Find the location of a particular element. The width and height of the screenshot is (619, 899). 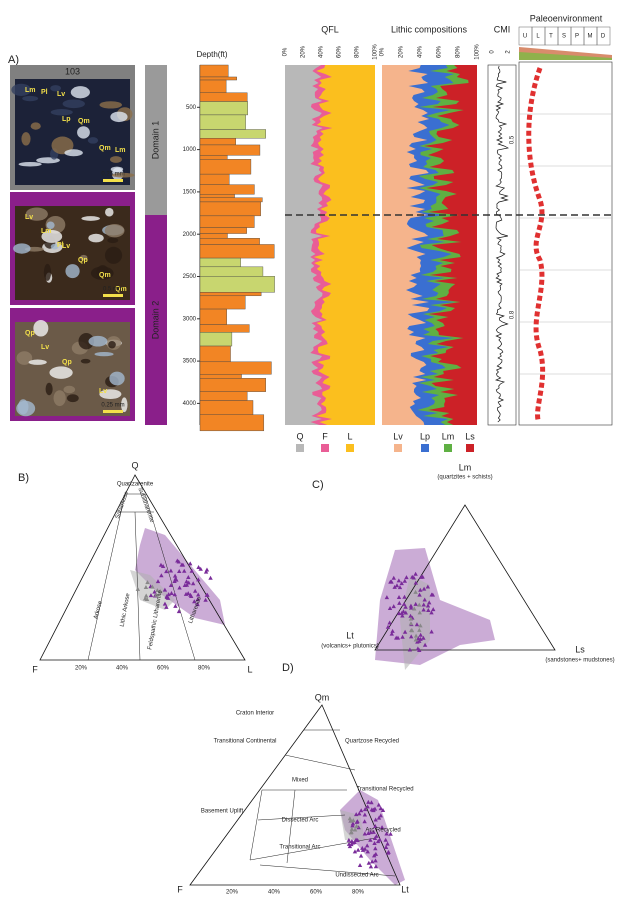

label: F is located at coordinates (35, 669).